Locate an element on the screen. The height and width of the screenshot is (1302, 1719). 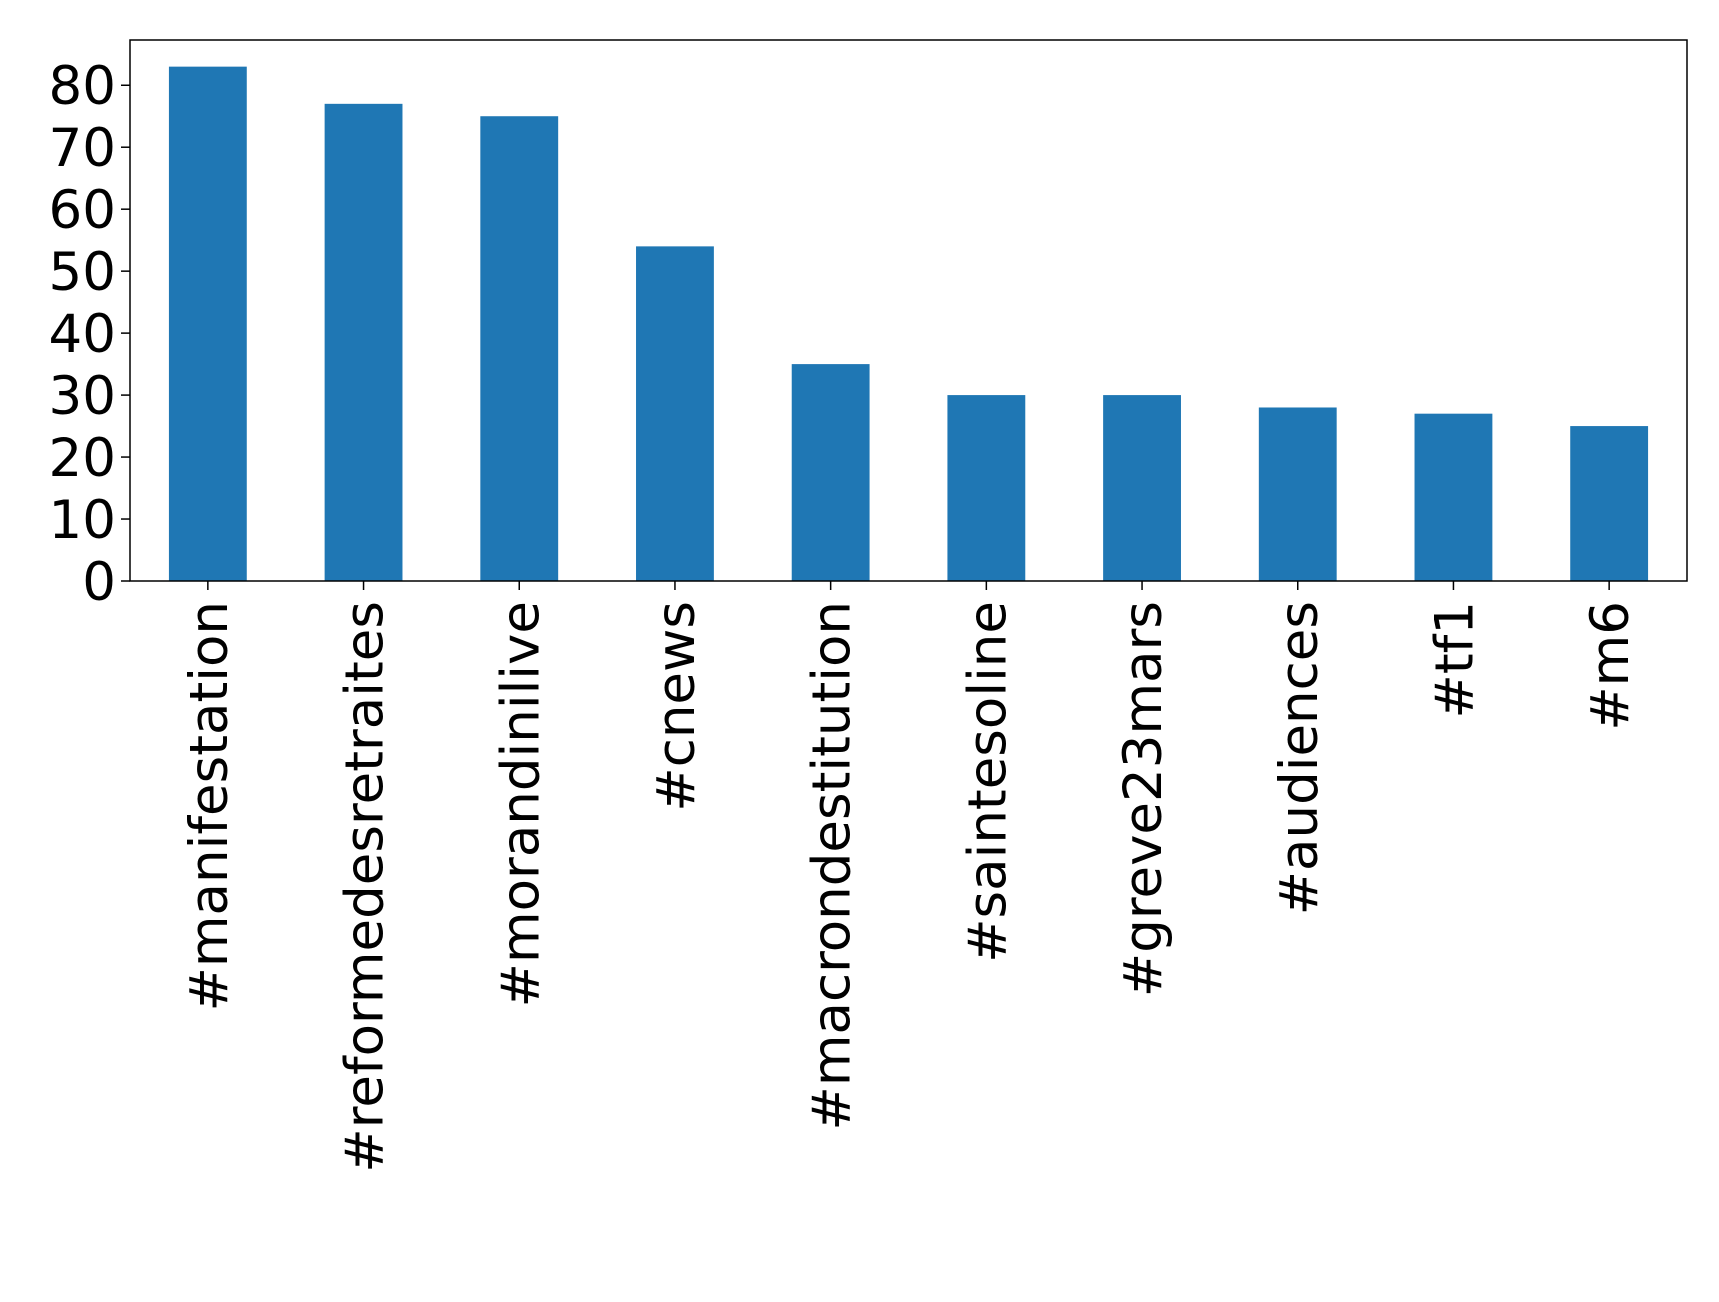
y-tick-label: 40 is located at coordinates (82, 334).